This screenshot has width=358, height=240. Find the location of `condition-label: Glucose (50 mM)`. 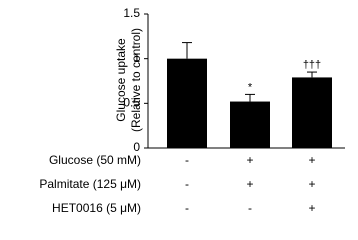

condition-label: Glucose (50 mM) is located at coordinates (95, 160).